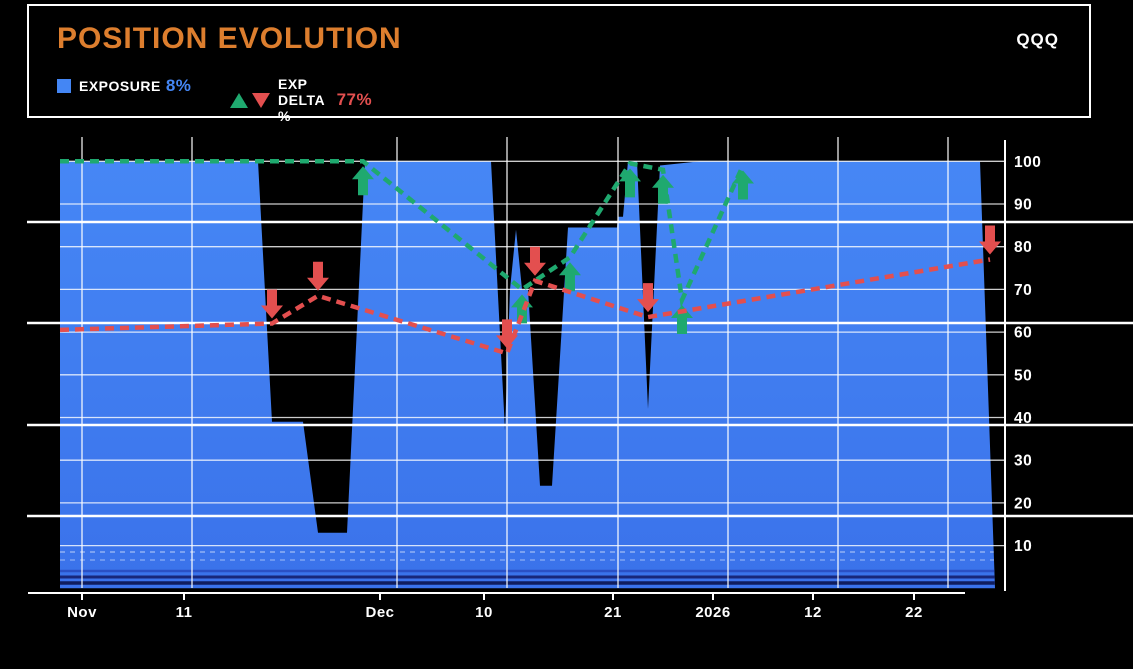 Image resolution: width=1133 pixels, height=669 pixels. What do you see at coordinates (1023, 205) in the screenshot?
I see `y-axis-label: 90` at bounding box center [1023, 205].